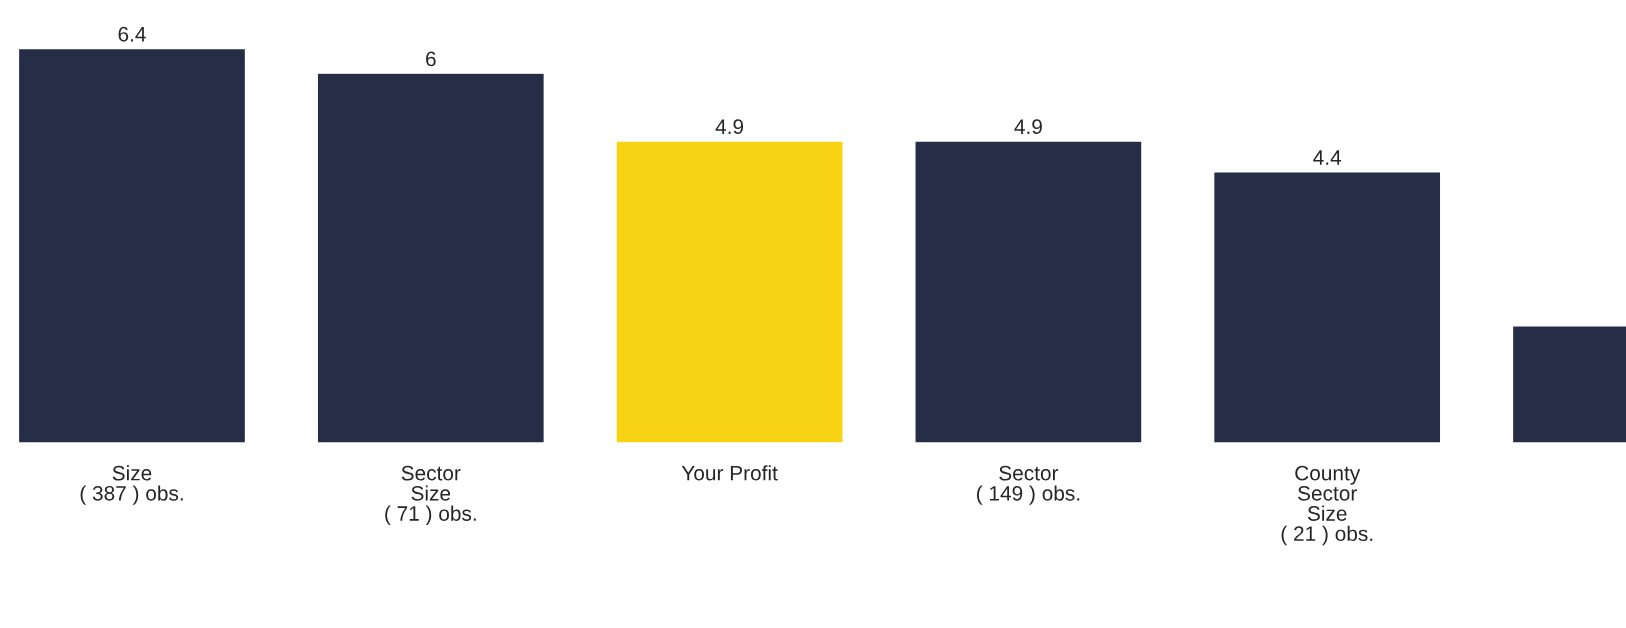  What do you see at coordinates (1327, 505) in the screenshot?
I see `x-tick-label: County Sector Size ( 21 ) obs.` at bounding box center [1327, 505].